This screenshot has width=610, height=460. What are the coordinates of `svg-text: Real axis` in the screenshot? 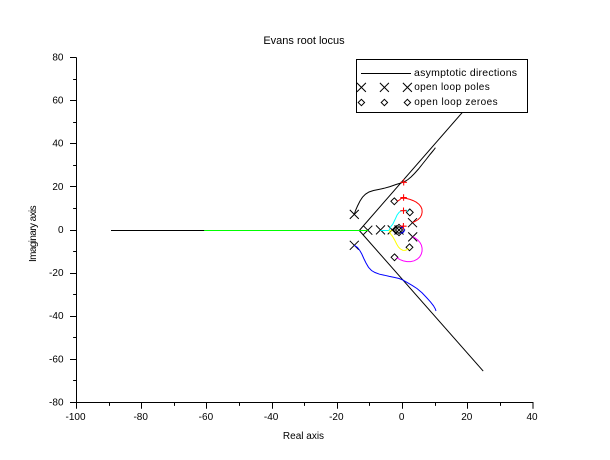 It's located at (303, 436).